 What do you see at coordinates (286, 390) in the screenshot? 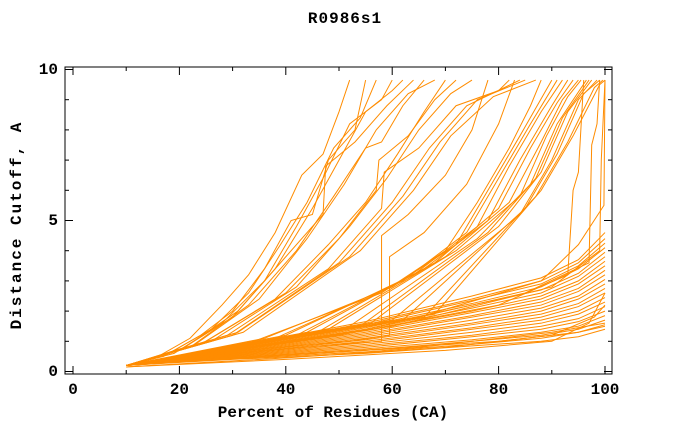
I see `x-tick-label: 40` at bounding box center [286, 390].